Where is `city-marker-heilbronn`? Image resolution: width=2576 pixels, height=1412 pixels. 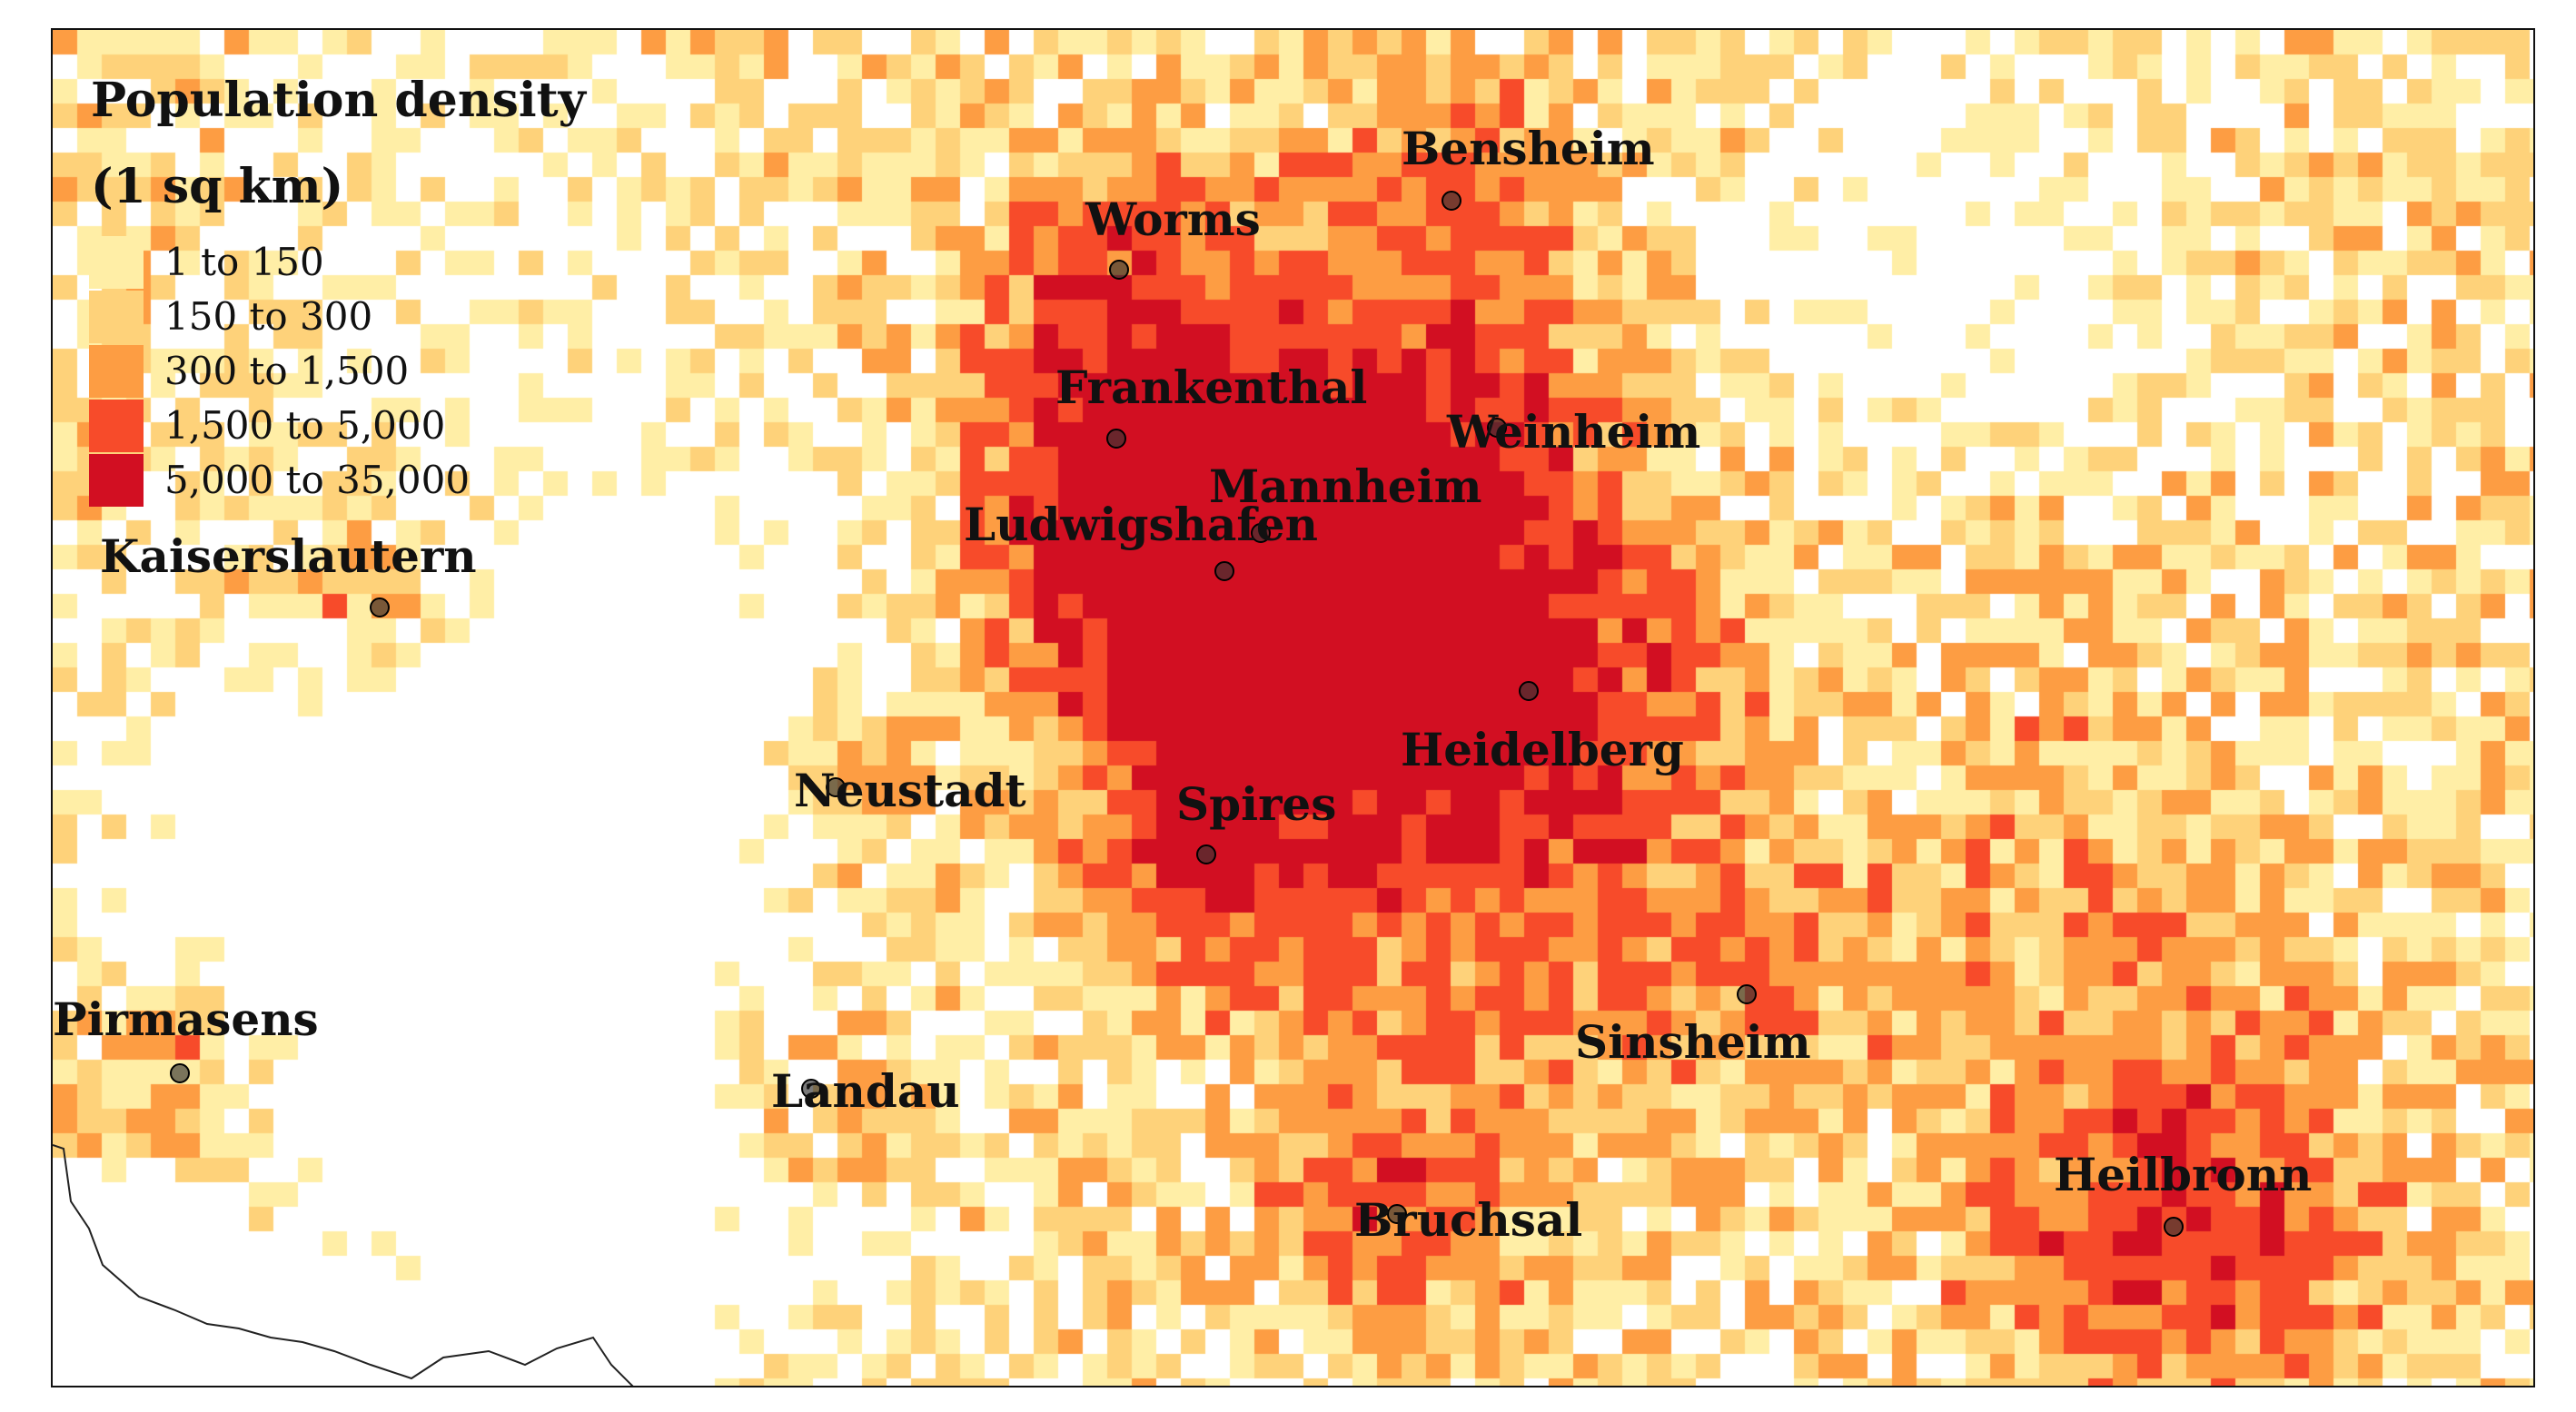 city-marker-heilbronn is located at coordinates (2174, 1227).